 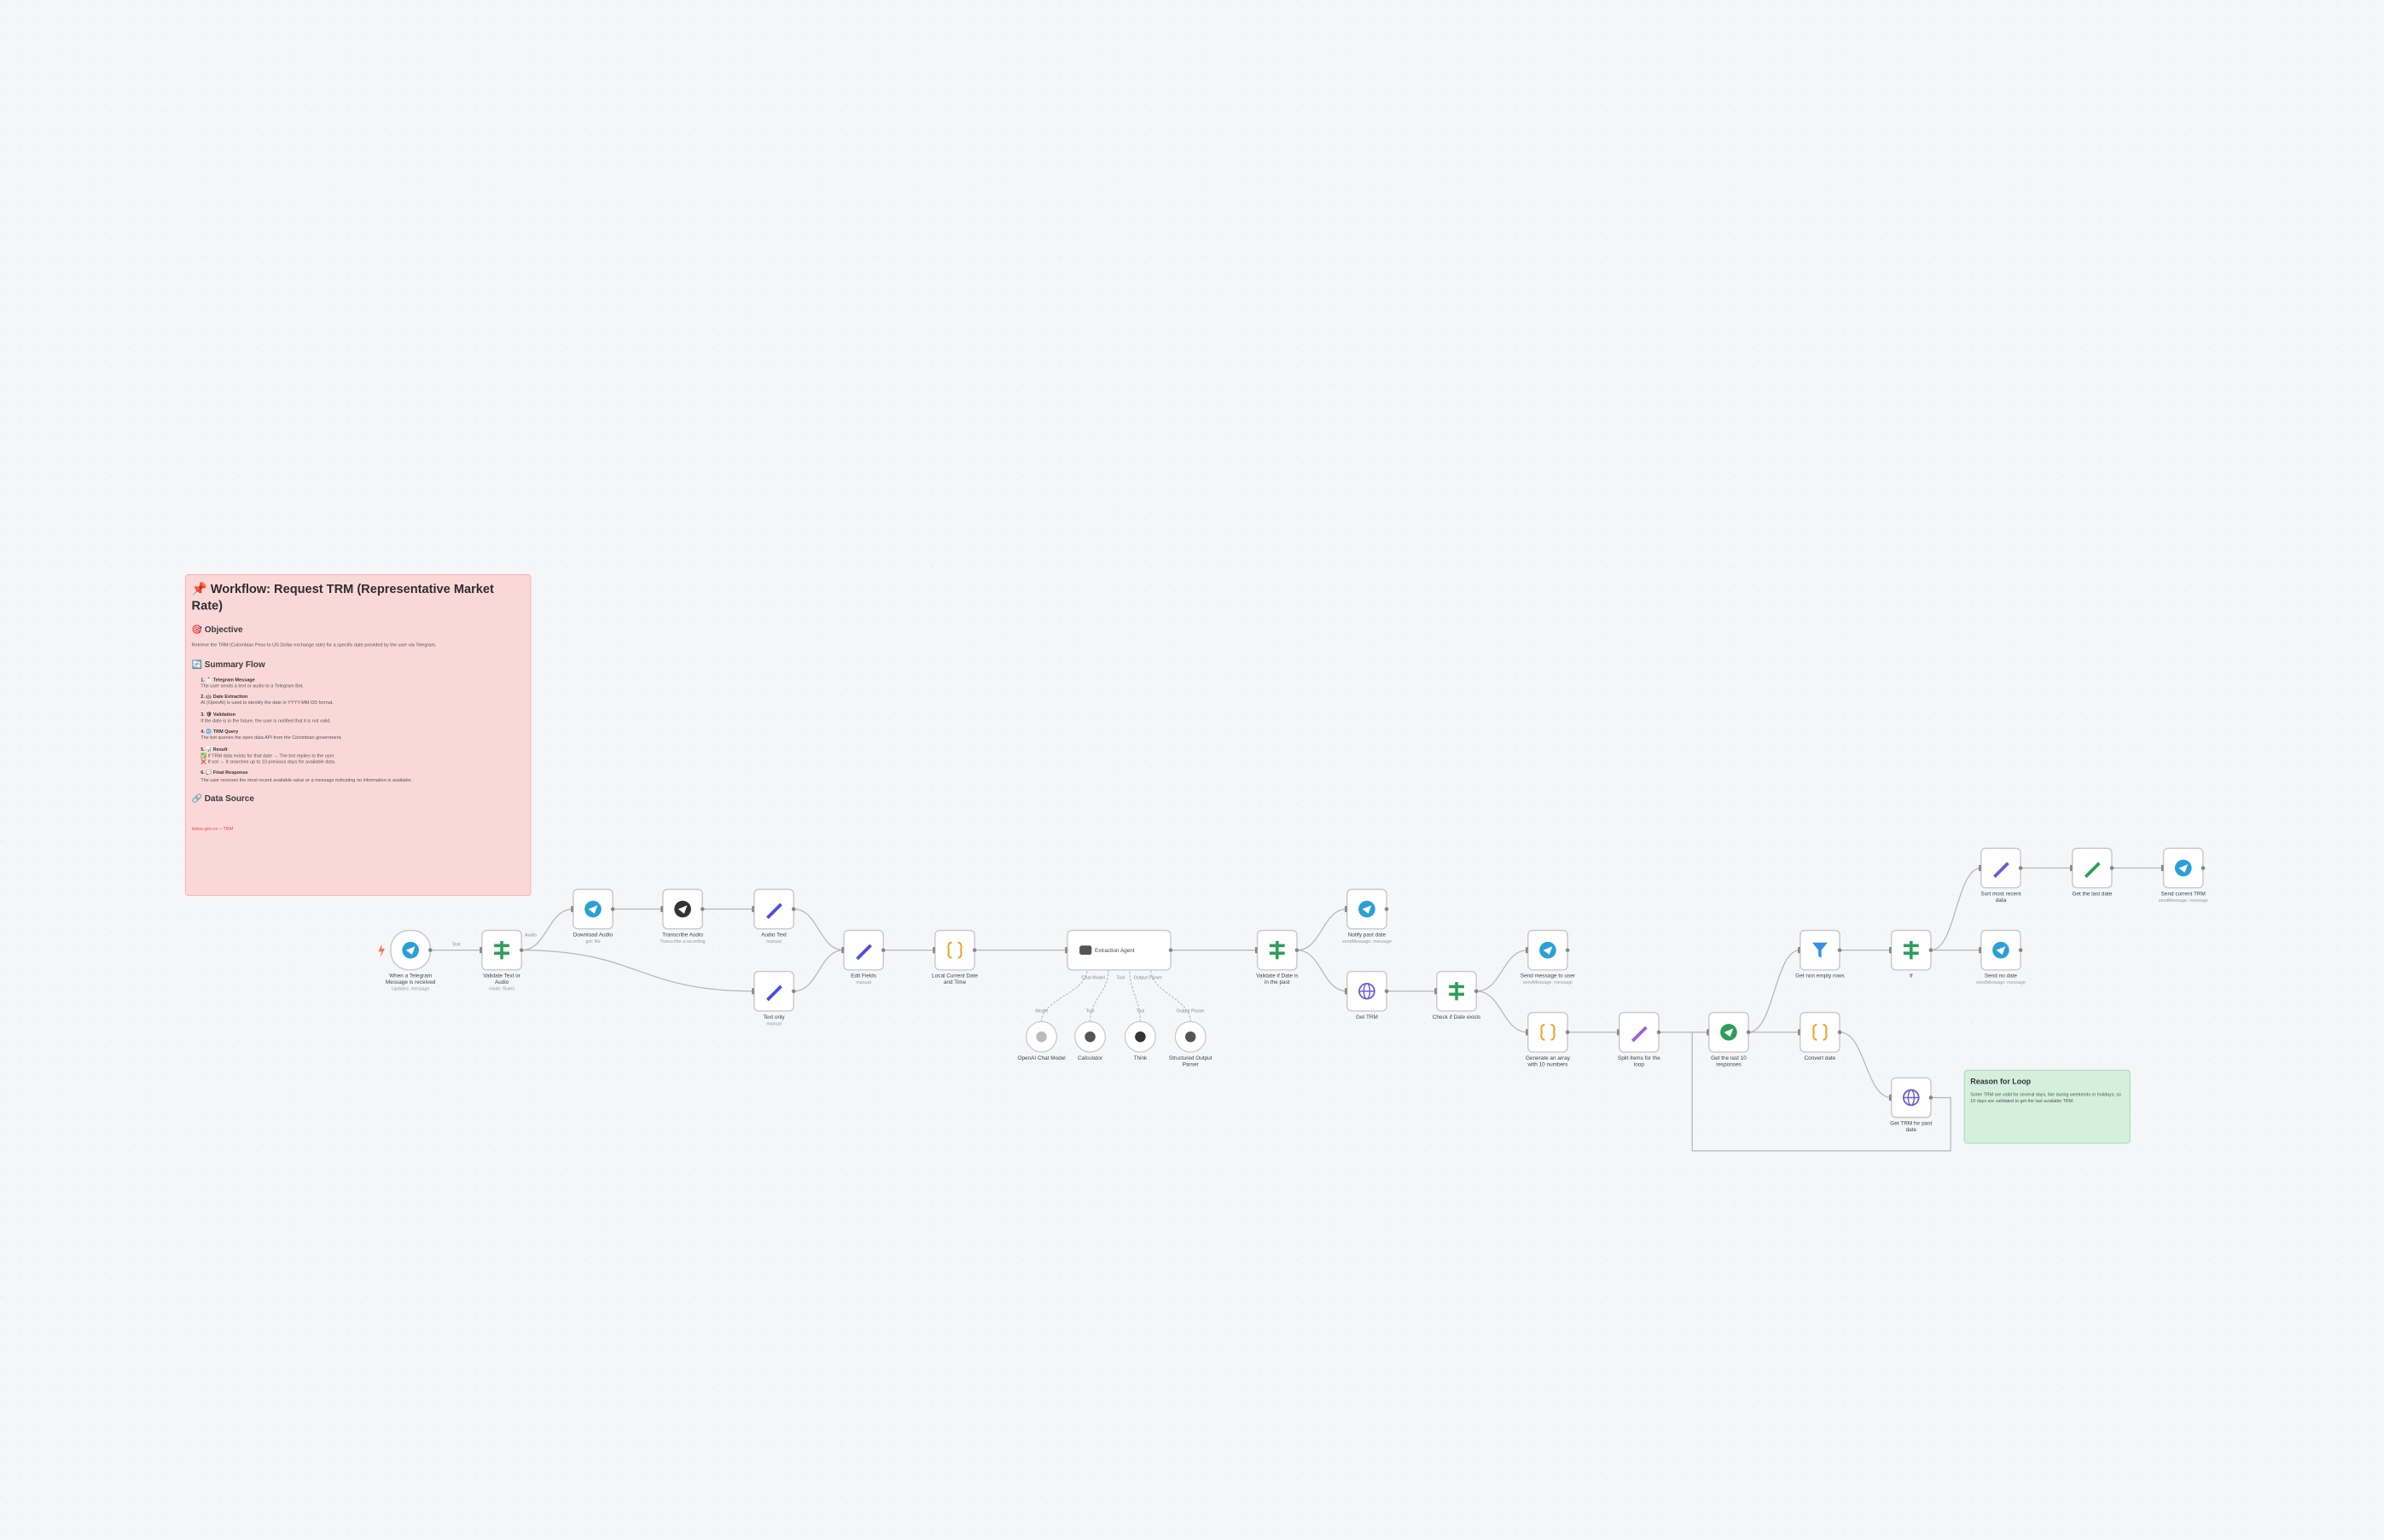 I want to click on workflow-node: Generate an array with 10 numbers, so click(x=1549, y=1039).